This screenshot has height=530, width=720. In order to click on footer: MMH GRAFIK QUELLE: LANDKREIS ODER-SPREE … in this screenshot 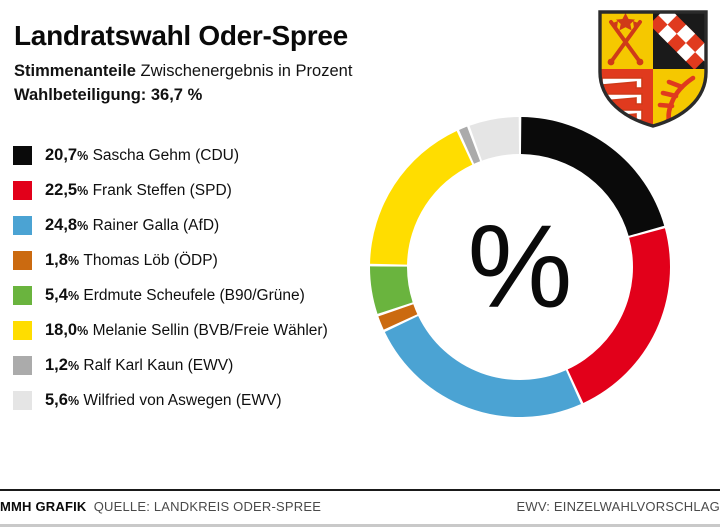, I will do `click(360, 507)`.